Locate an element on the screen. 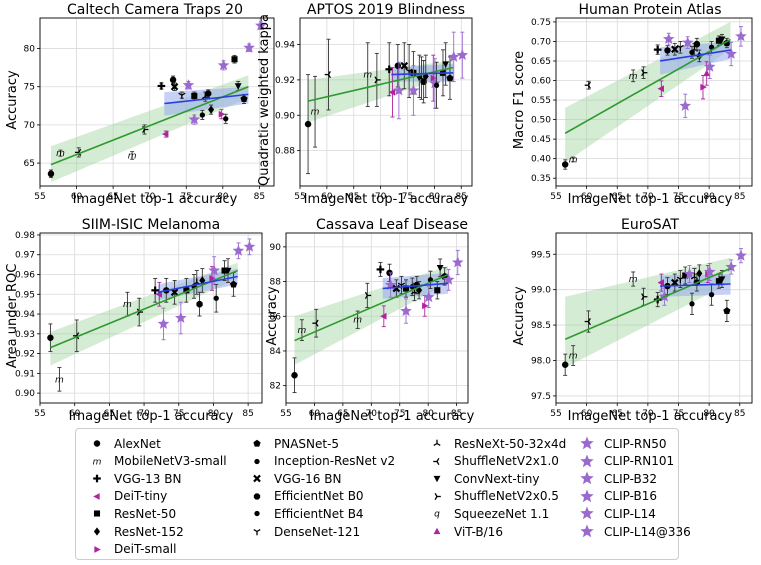  legend-item: AlexNet is located at coordinates (123, 443).